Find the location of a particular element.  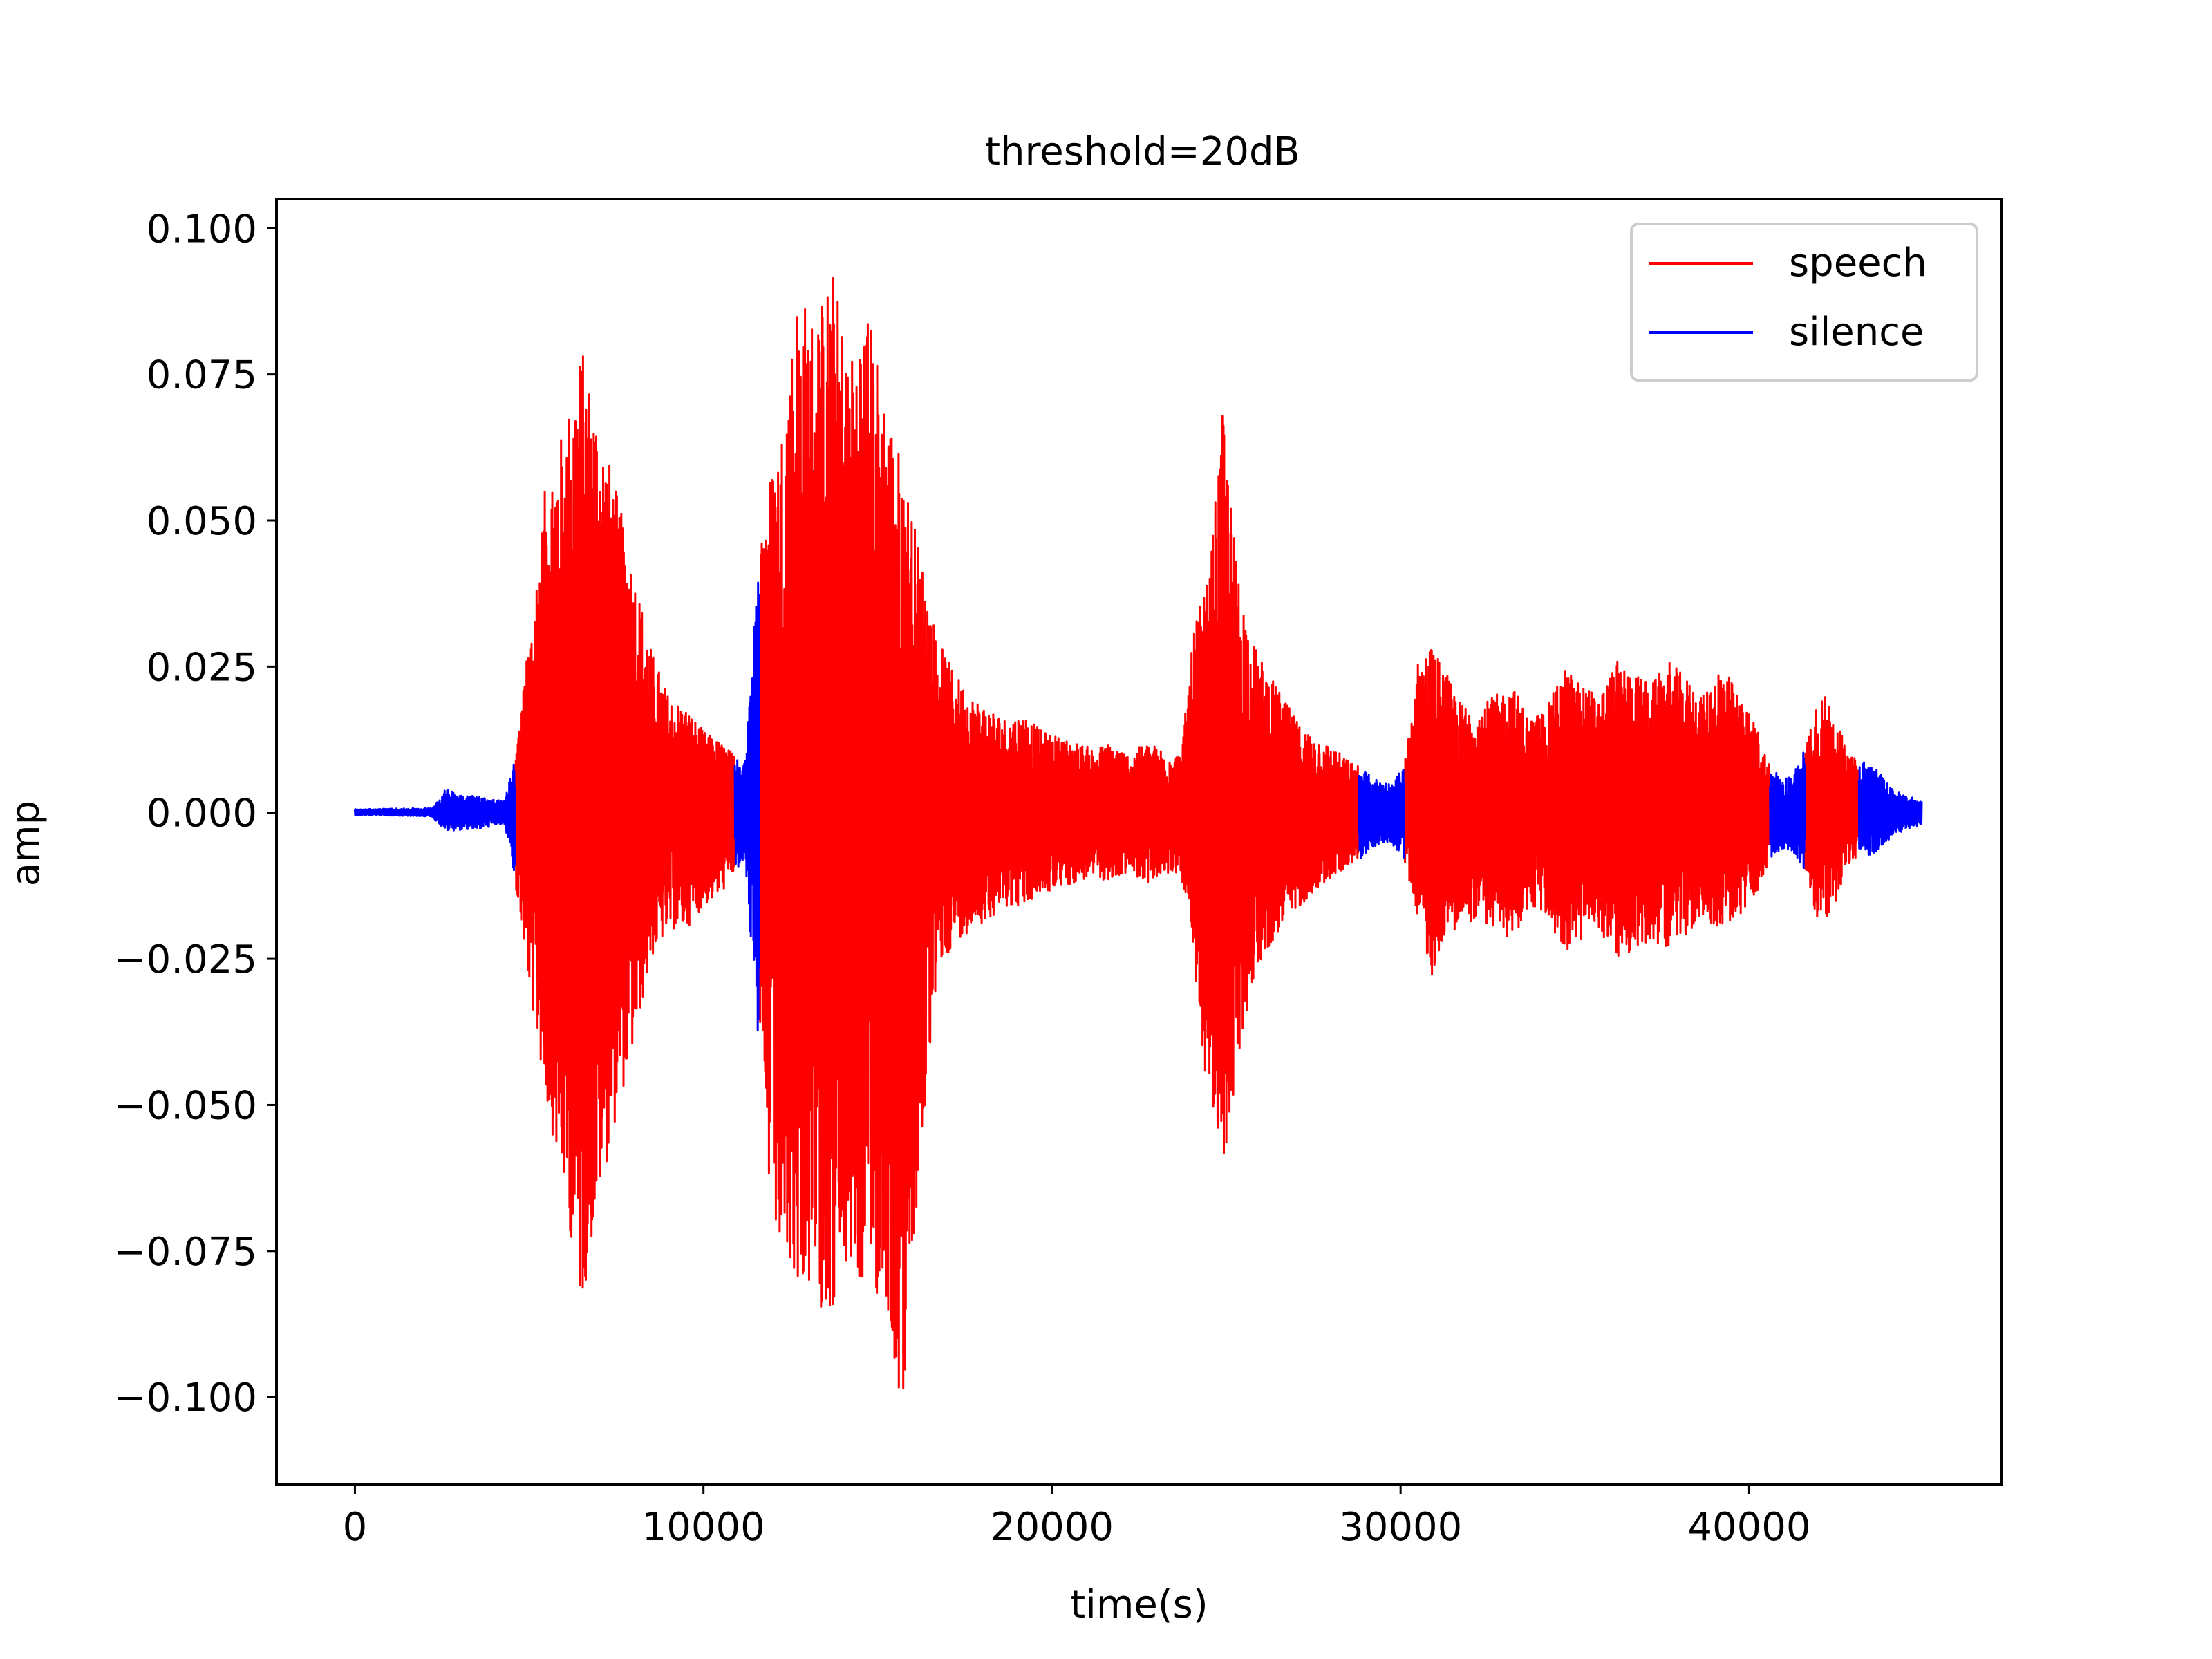

legend-speech-label: speech is located at coordinates (1858, 263).